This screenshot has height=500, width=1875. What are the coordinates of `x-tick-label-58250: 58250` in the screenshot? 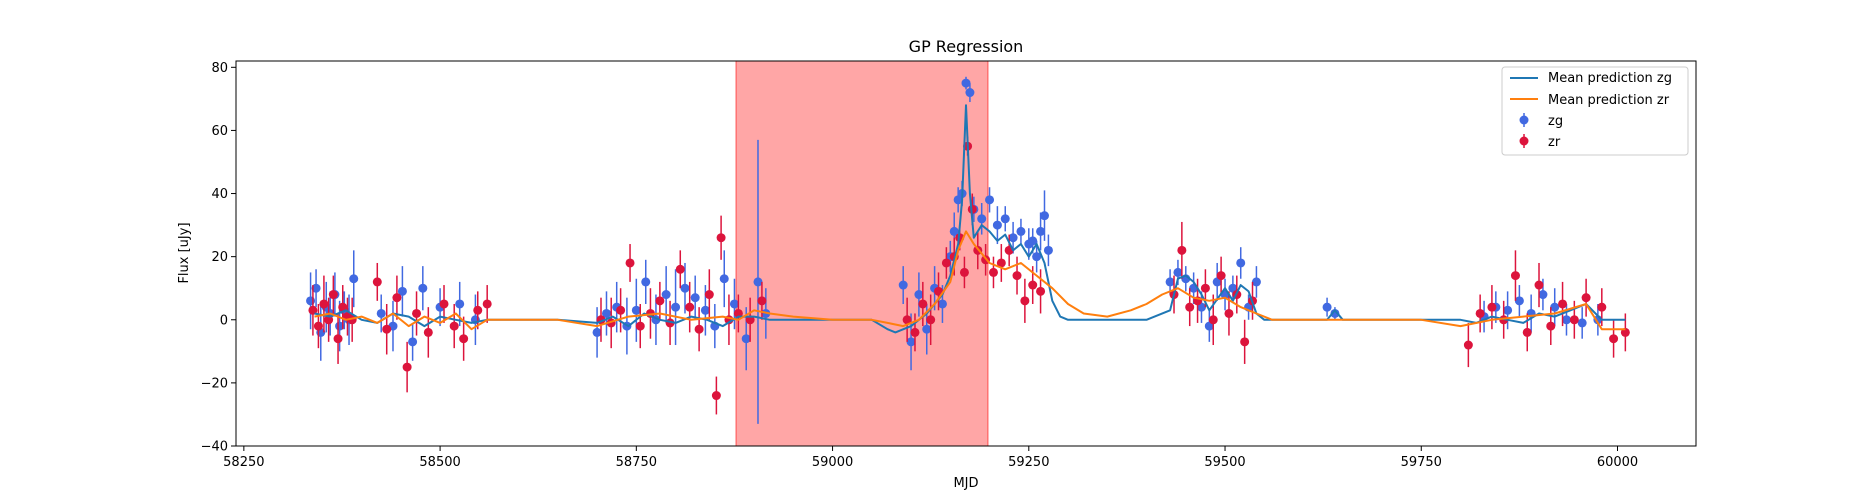 It's located at (243, 462).